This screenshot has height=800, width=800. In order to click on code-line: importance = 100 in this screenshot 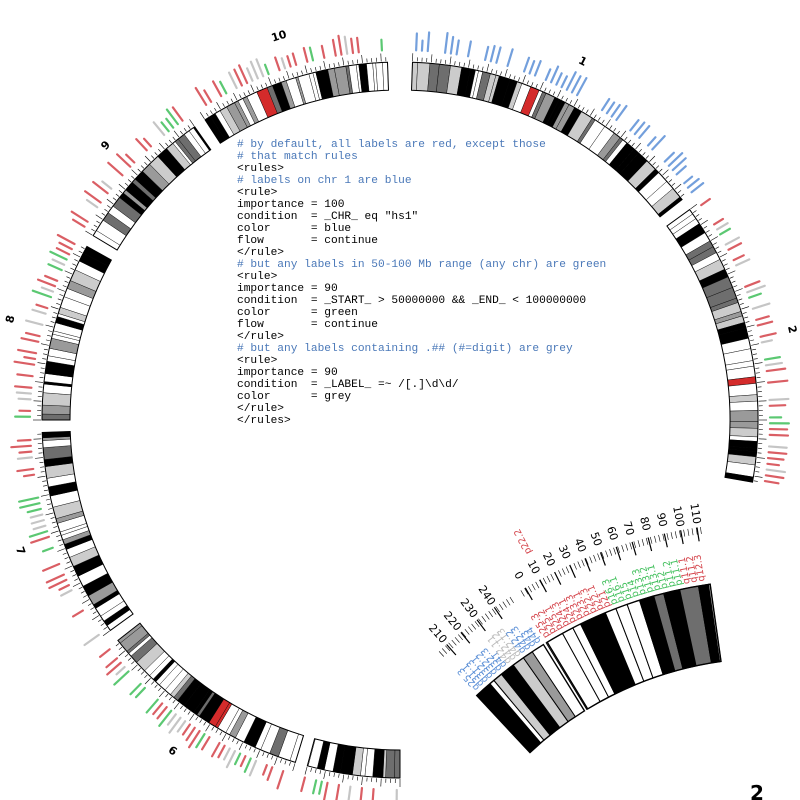, I will do `click(291, 205)`.